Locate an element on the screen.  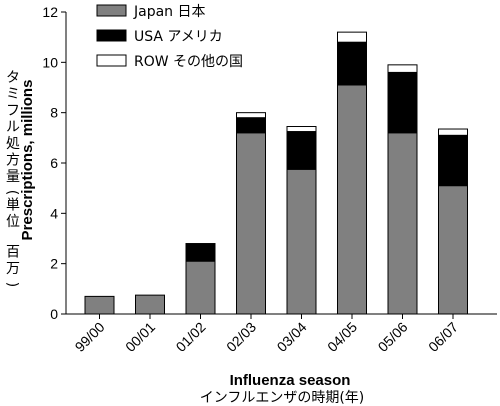
y-tick-label: 0 is located at coordinates (54, 314).